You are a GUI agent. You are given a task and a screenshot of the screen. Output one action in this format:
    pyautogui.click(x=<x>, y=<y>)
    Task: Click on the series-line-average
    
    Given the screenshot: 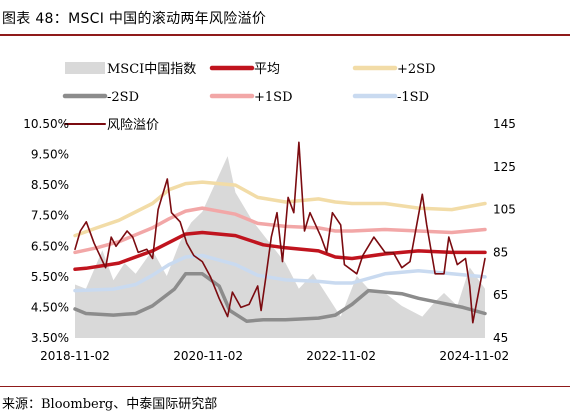 What is the action you would take?
    pyautogui.click(x=280, y=250)
    